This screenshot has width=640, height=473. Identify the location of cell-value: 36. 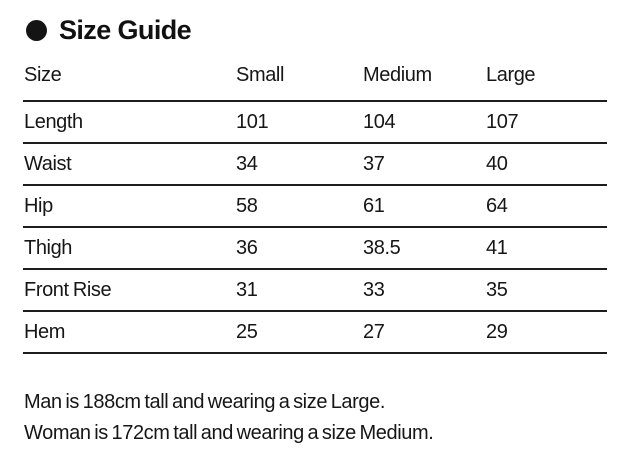
(298, 248).